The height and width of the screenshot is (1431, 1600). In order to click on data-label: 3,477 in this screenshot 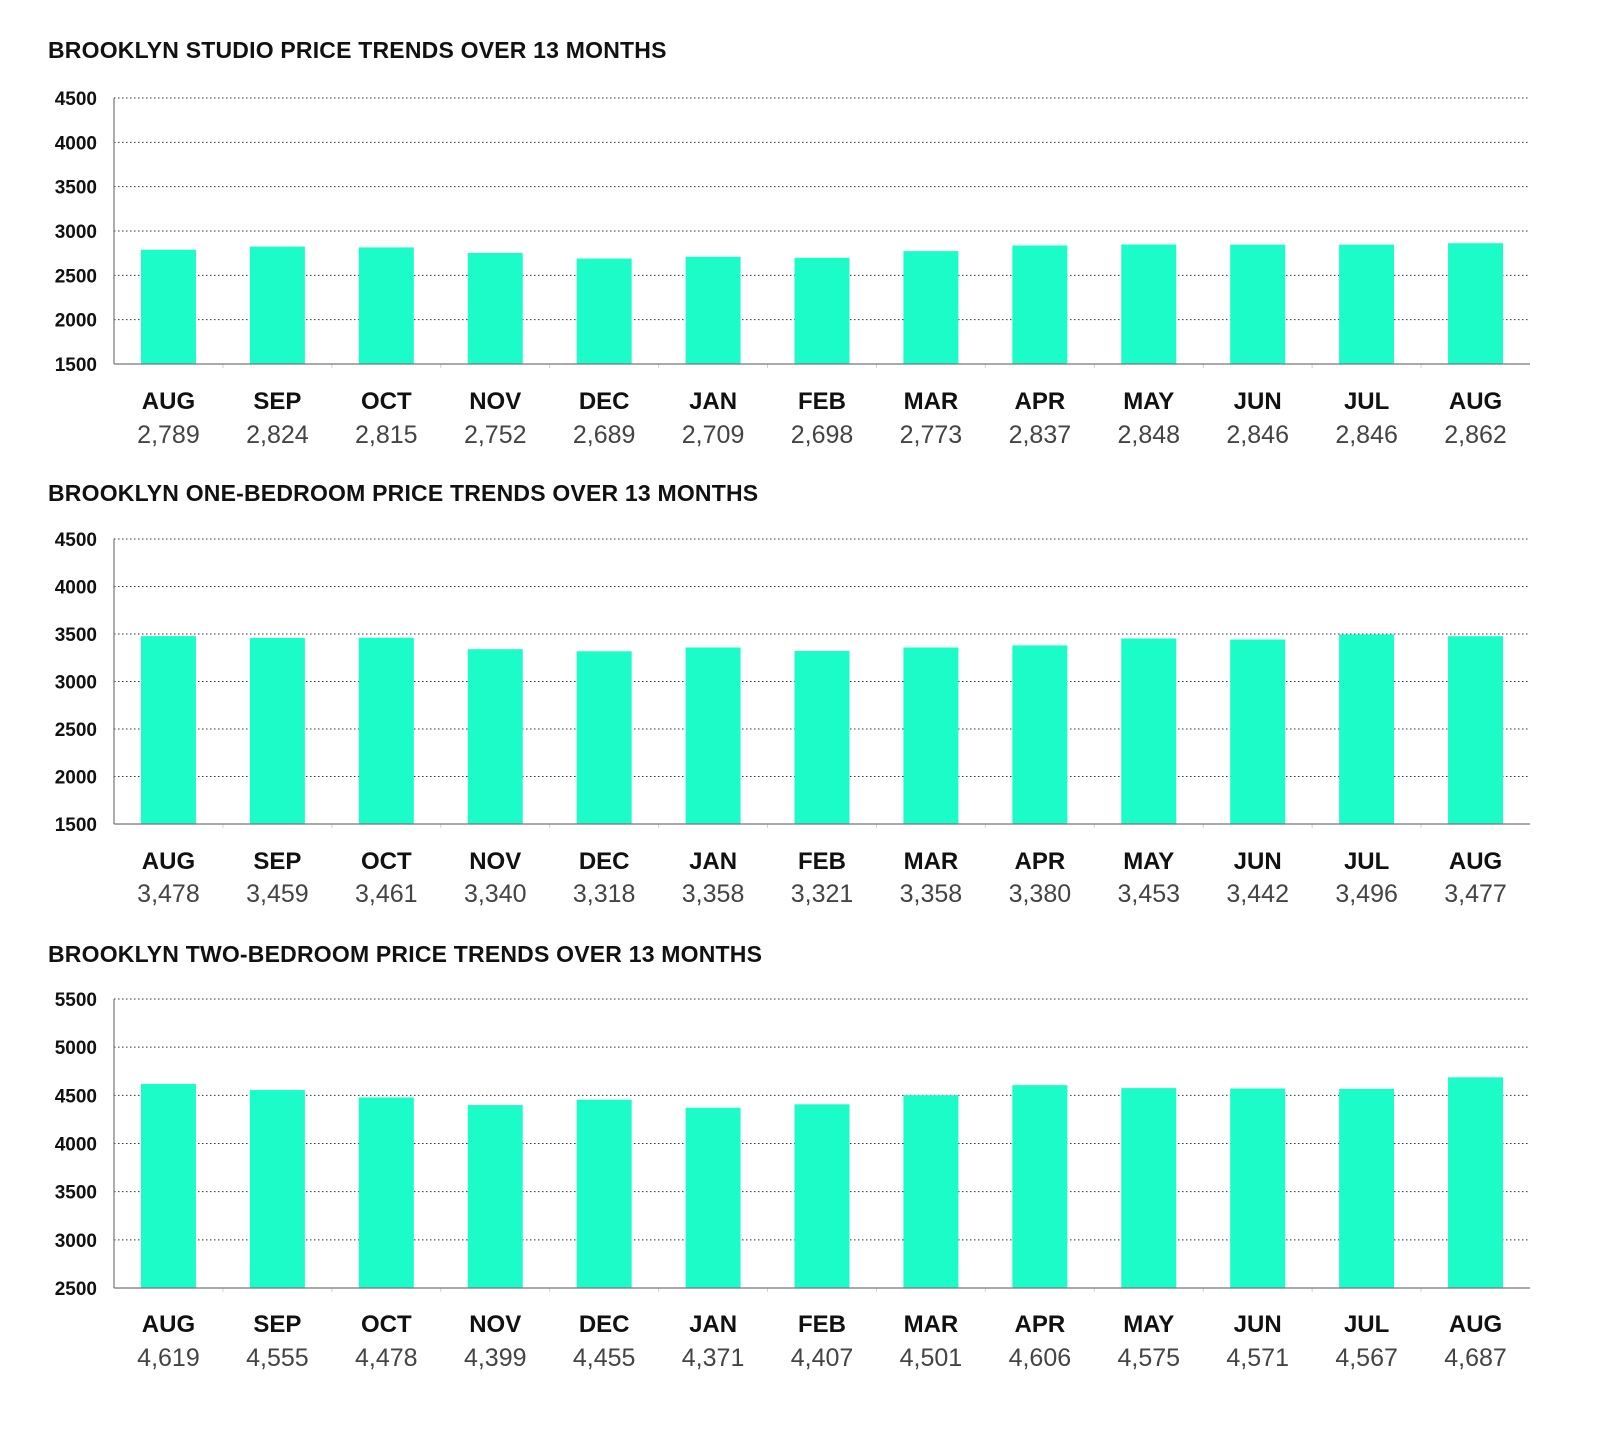, I will do `click(1475, 894)`.